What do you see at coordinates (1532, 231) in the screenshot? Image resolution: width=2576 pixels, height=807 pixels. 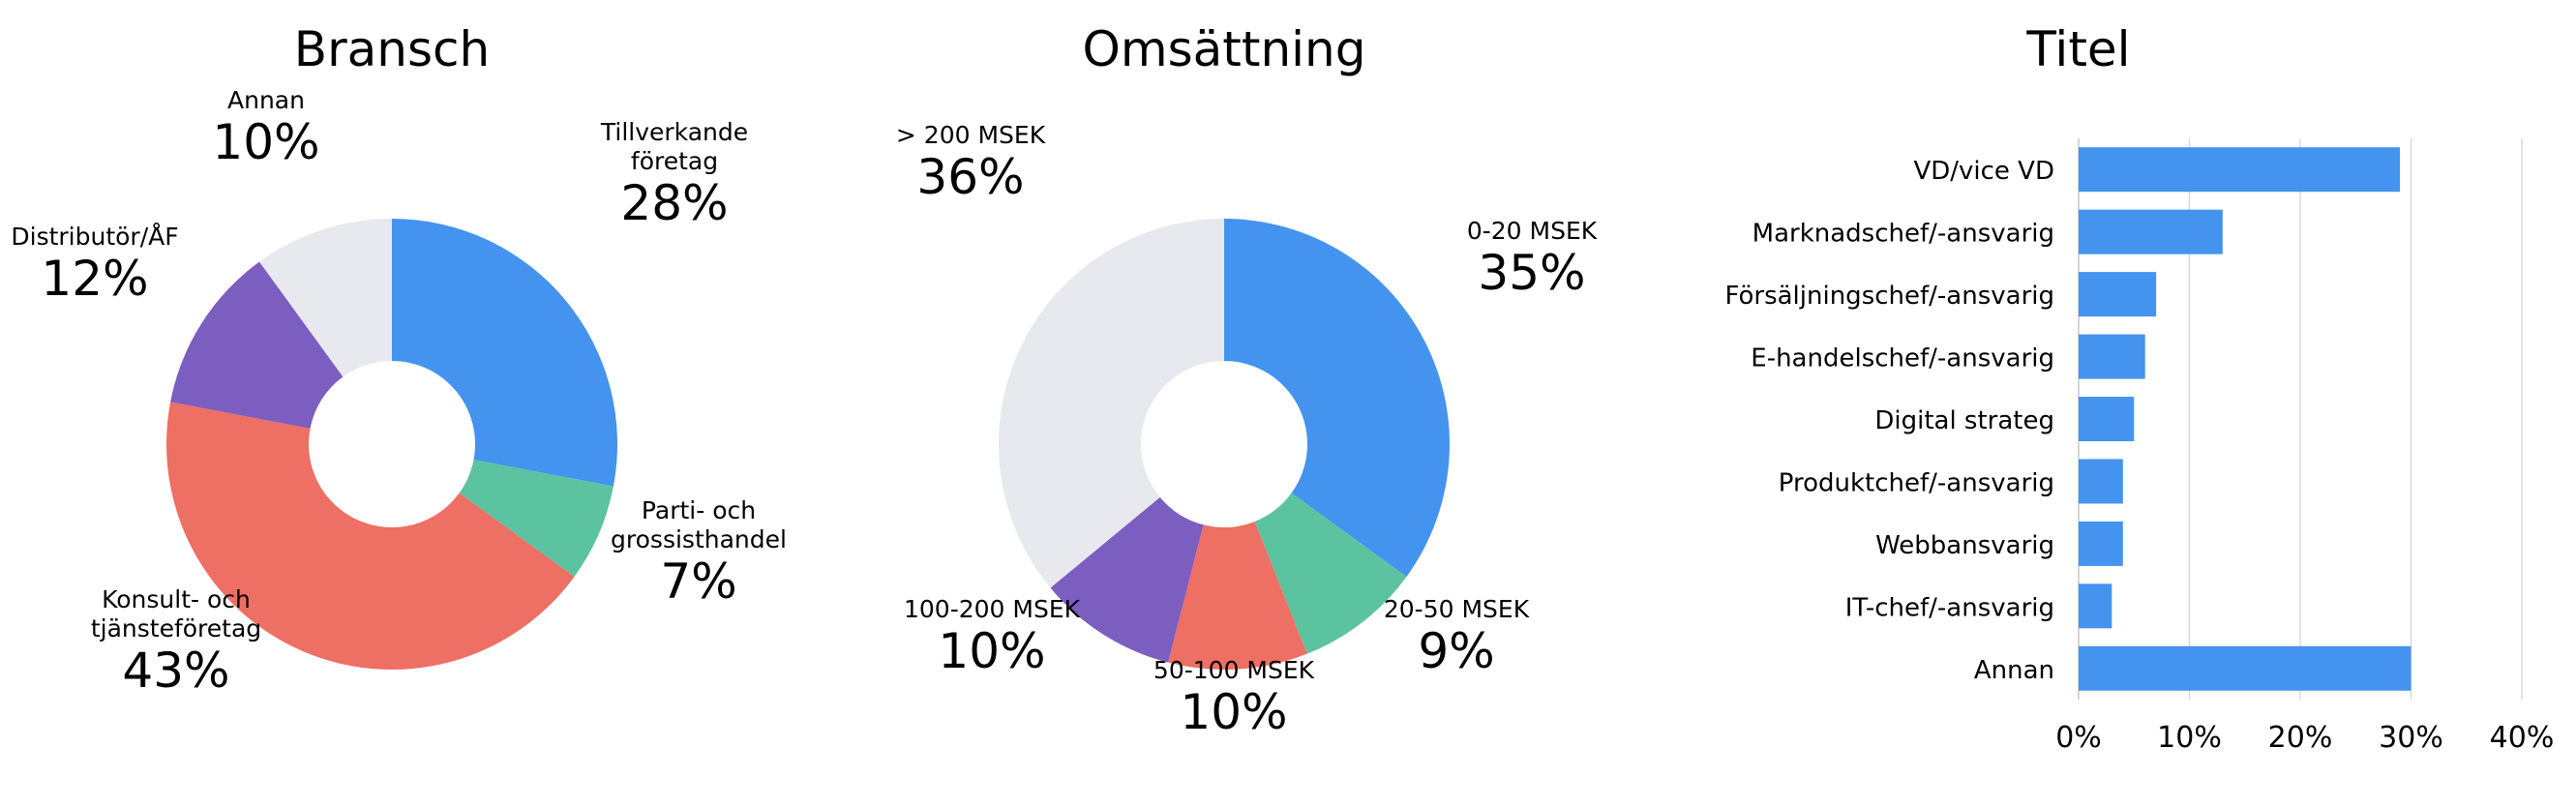 I see `slice-label: 0-20 MSEK` at bounding box center [1532, 231].